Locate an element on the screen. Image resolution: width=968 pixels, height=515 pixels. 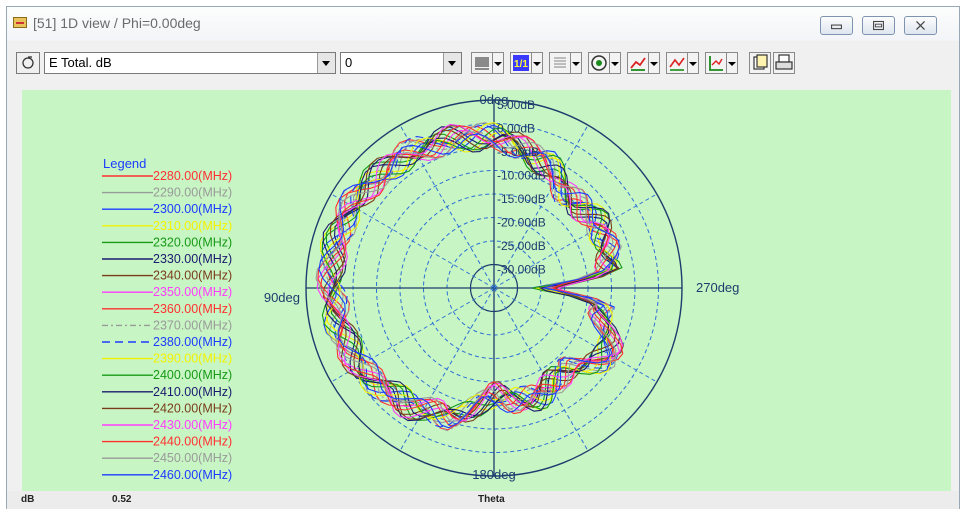
list-icon is located at coordinates (560, 63).